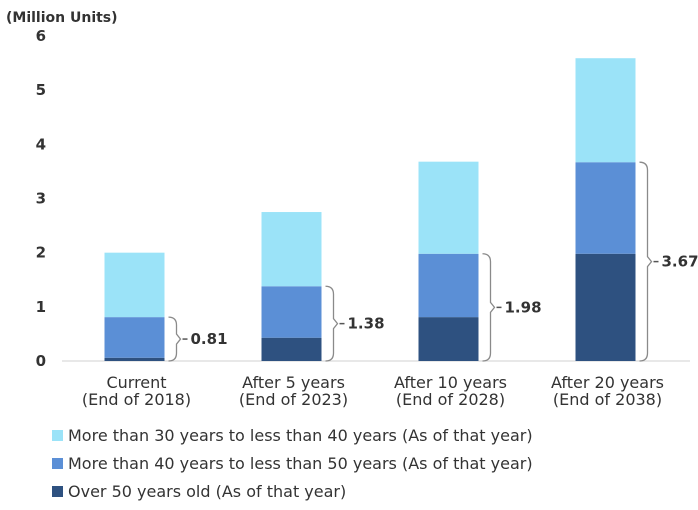 This screenshot has height=510, width=698. I want to click on y-axis-ticks: 0 1 2 3 4 5 6, so click(41, 198).